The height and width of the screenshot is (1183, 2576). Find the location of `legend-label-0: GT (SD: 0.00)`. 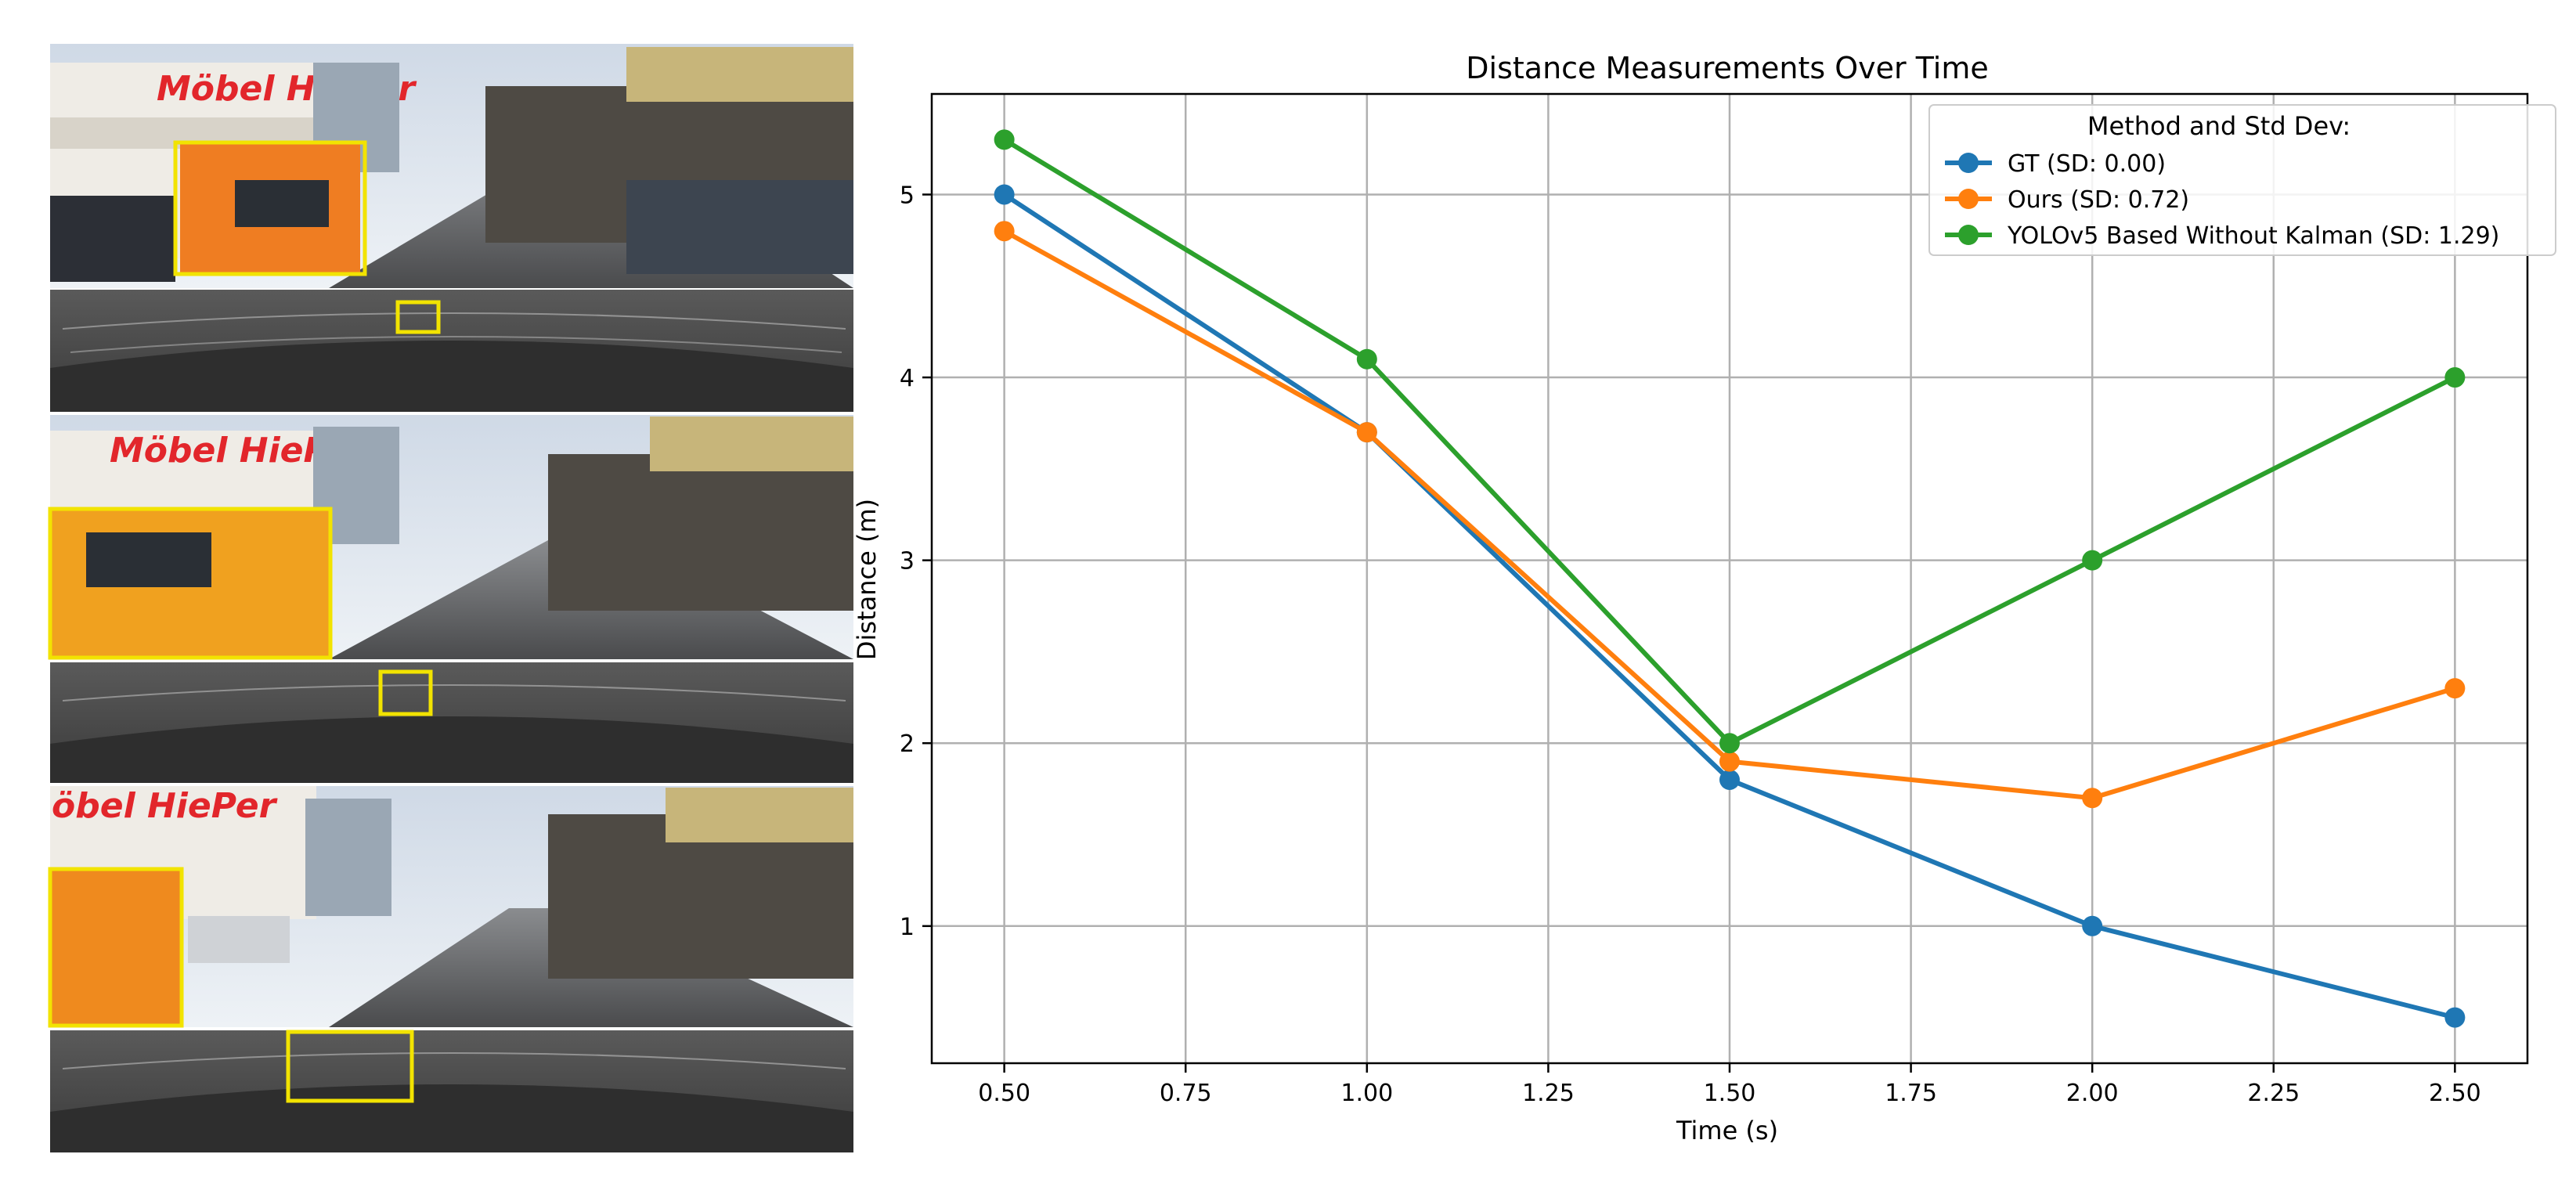

legend-label-0: GT (SD: 0.00) is located at coordinates (2087, 164).